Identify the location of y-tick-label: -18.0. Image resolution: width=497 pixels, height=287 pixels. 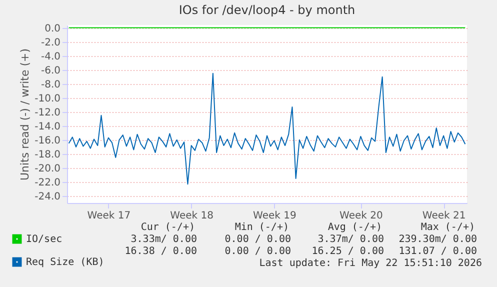
(47, 154).